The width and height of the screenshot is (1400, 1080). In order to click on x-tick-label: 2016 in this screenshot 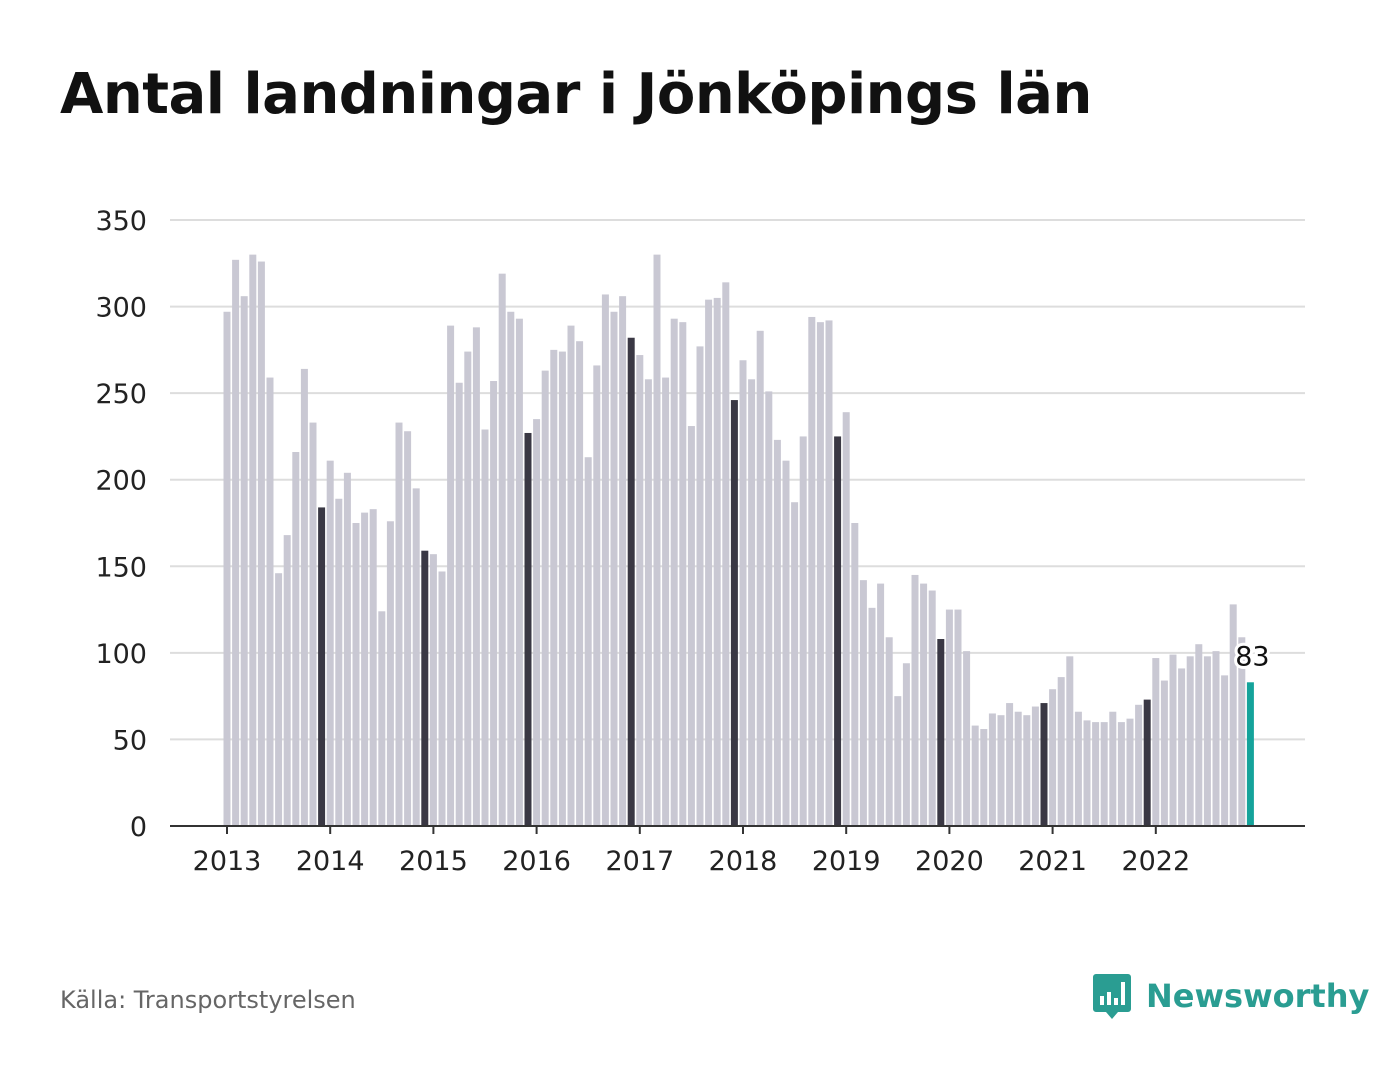, I will do `click(536, 861)`.